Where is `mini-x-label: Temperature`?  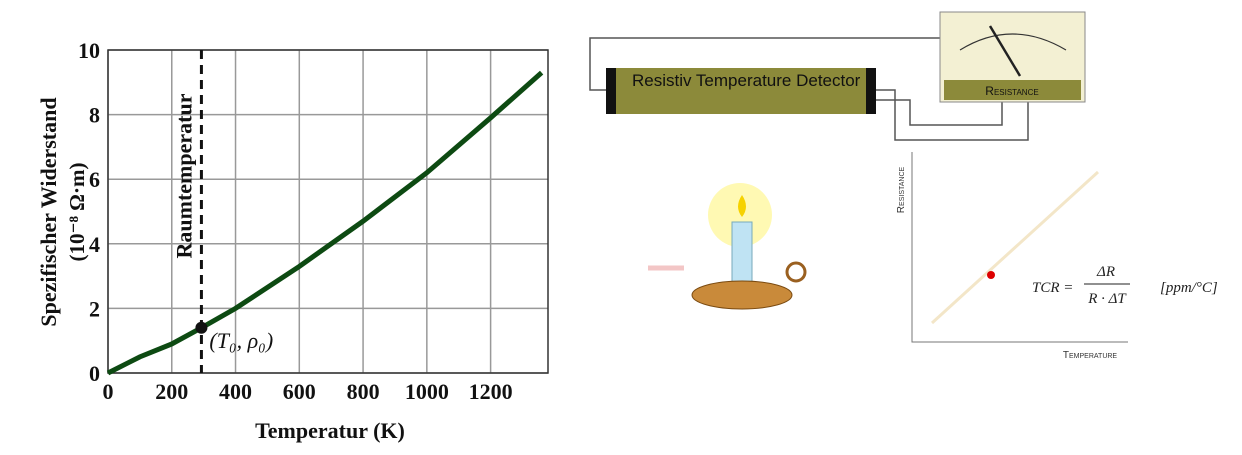 mini-x-label: Temperature is located at coordinates (1090, 355).